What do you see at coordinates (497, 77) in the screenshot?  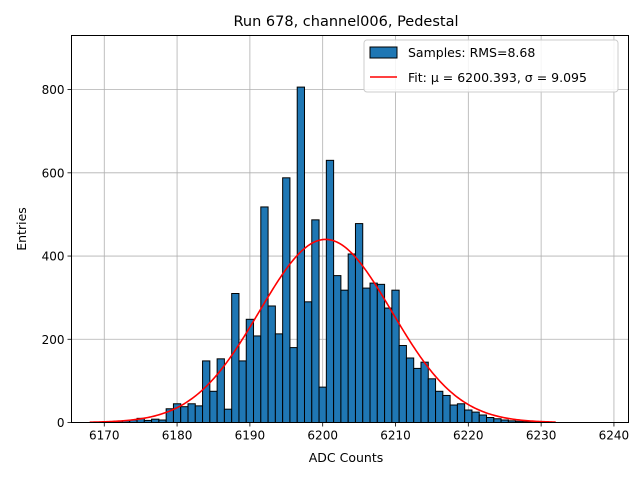 I see `legend-fit-label: Fit: μ = 6200.393, σ = 9.095` at bounding box center [497, 77].